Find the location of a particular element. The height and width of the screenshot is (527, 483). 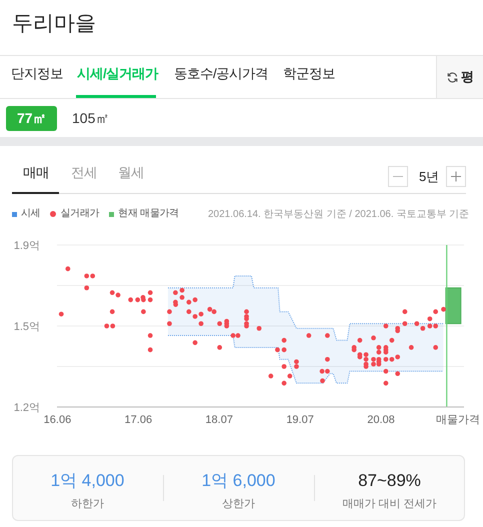

y-tick-label: 1.2억 is located at coordinates (27, 408).